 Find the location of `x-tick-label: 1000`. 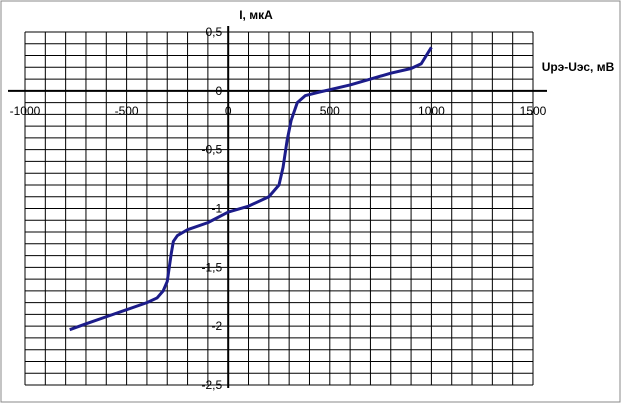

x-tick-label: 1000 is located at coordinates (431, 111).